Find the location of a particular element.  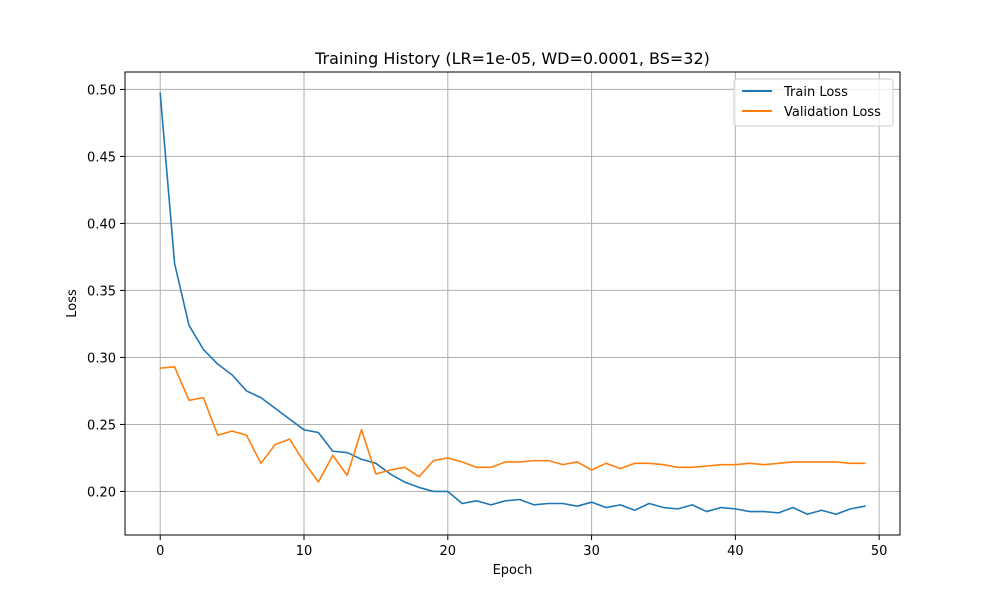

x-tick-label: 40 is located at coordinates (735, 551).